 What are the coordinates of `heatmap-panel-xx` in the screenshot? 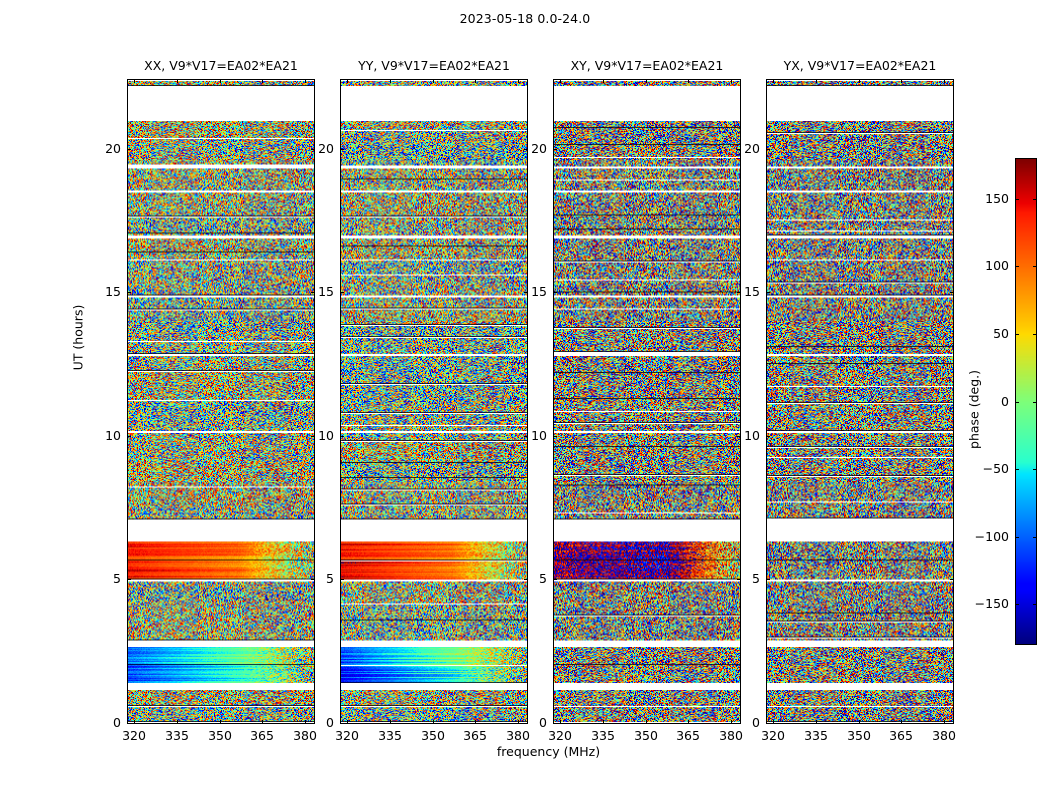 It's located at (221, 401).